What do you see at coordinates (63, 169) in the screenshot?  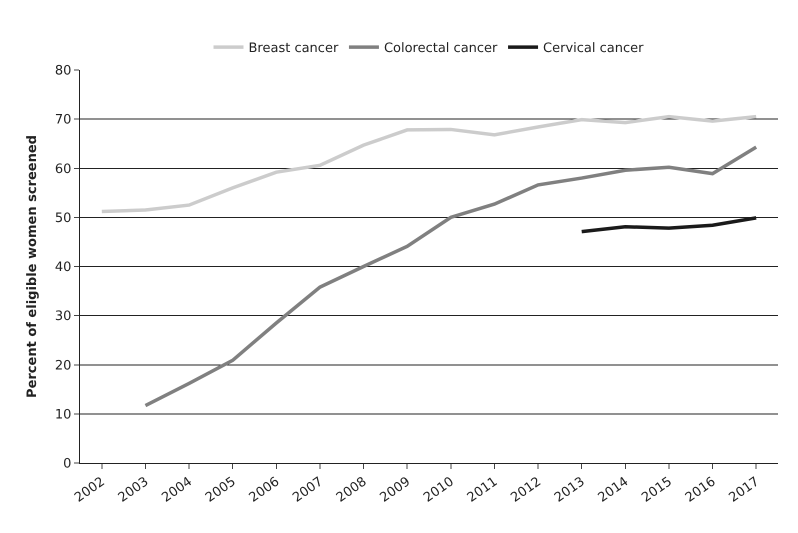 I see `y-tick-label: 60` at bounding box center [63, 169].